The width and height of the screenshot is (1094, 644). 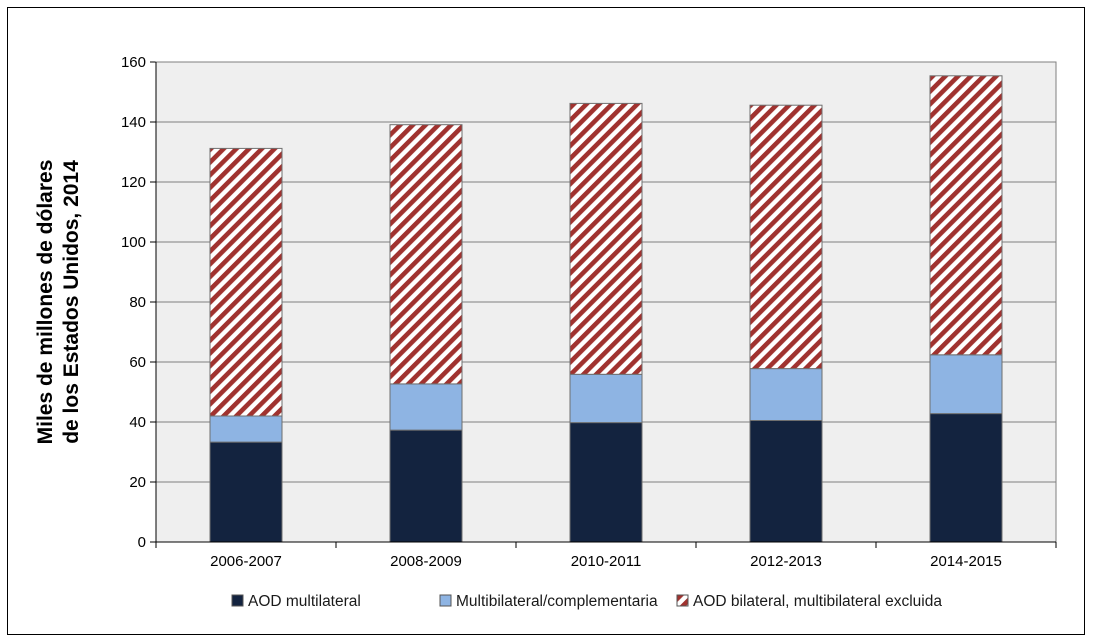 I want to click on legend-label-aod-multilateral: AOD multilateral, so click(x=304, y=601).